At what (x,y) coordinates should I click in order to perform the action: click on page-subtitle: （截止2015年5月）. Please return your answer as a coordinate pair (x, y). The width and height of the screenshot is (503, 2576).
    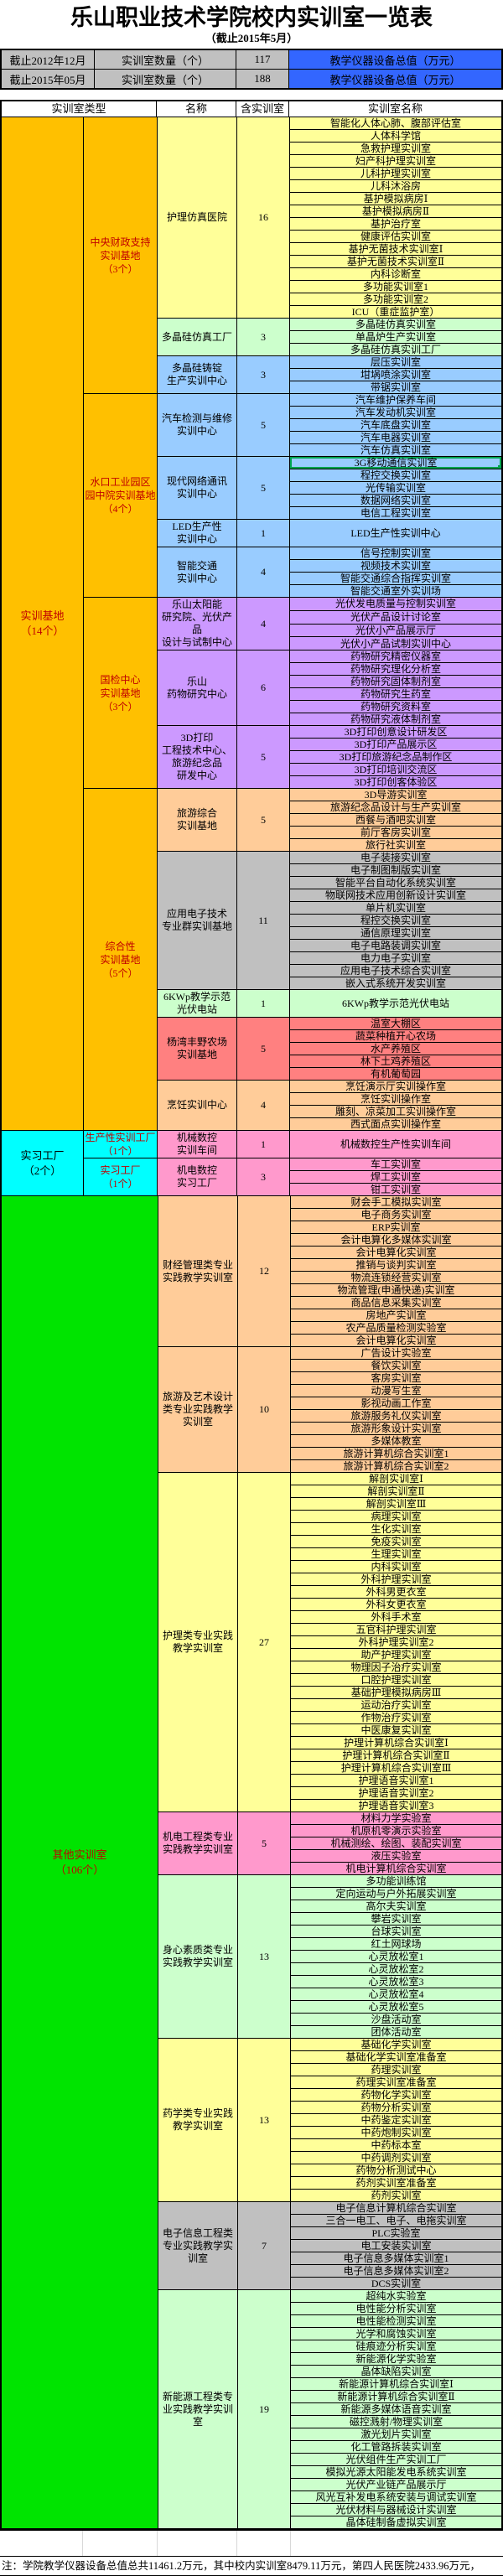
    Looking at the image, I should click on (251, 38).